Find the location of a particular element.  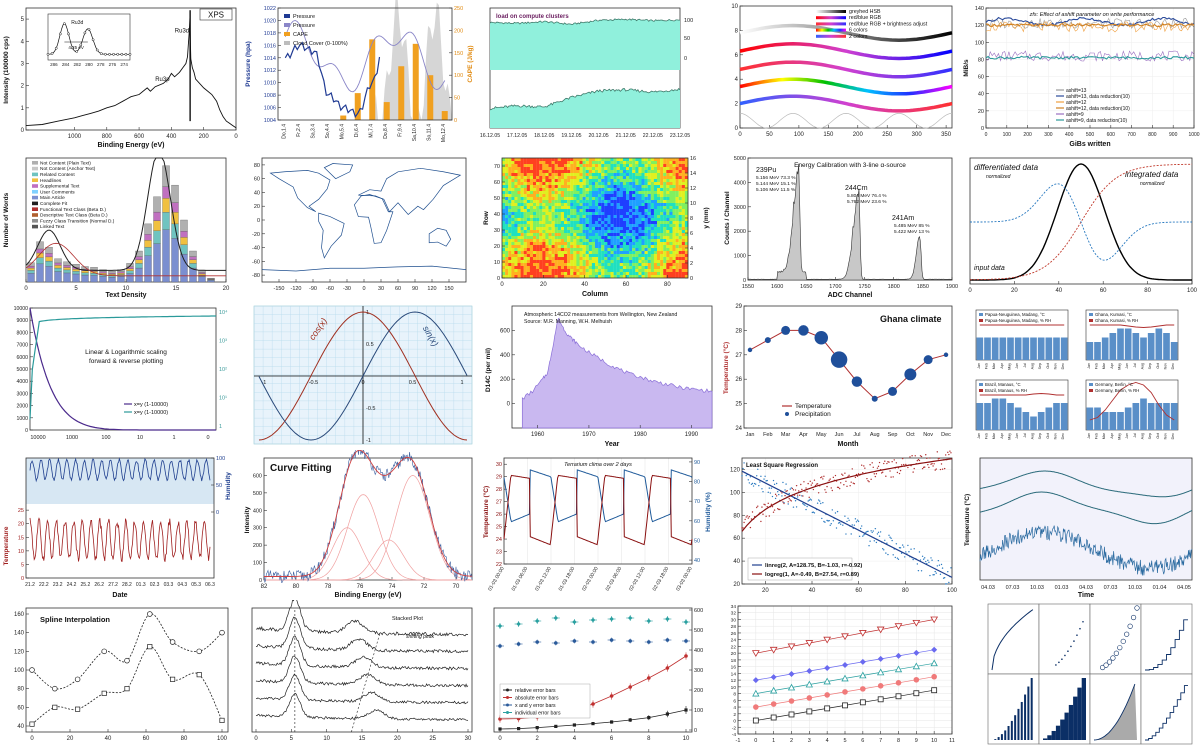

y-tick-label: 1006 is located at coordinates (270, 109).